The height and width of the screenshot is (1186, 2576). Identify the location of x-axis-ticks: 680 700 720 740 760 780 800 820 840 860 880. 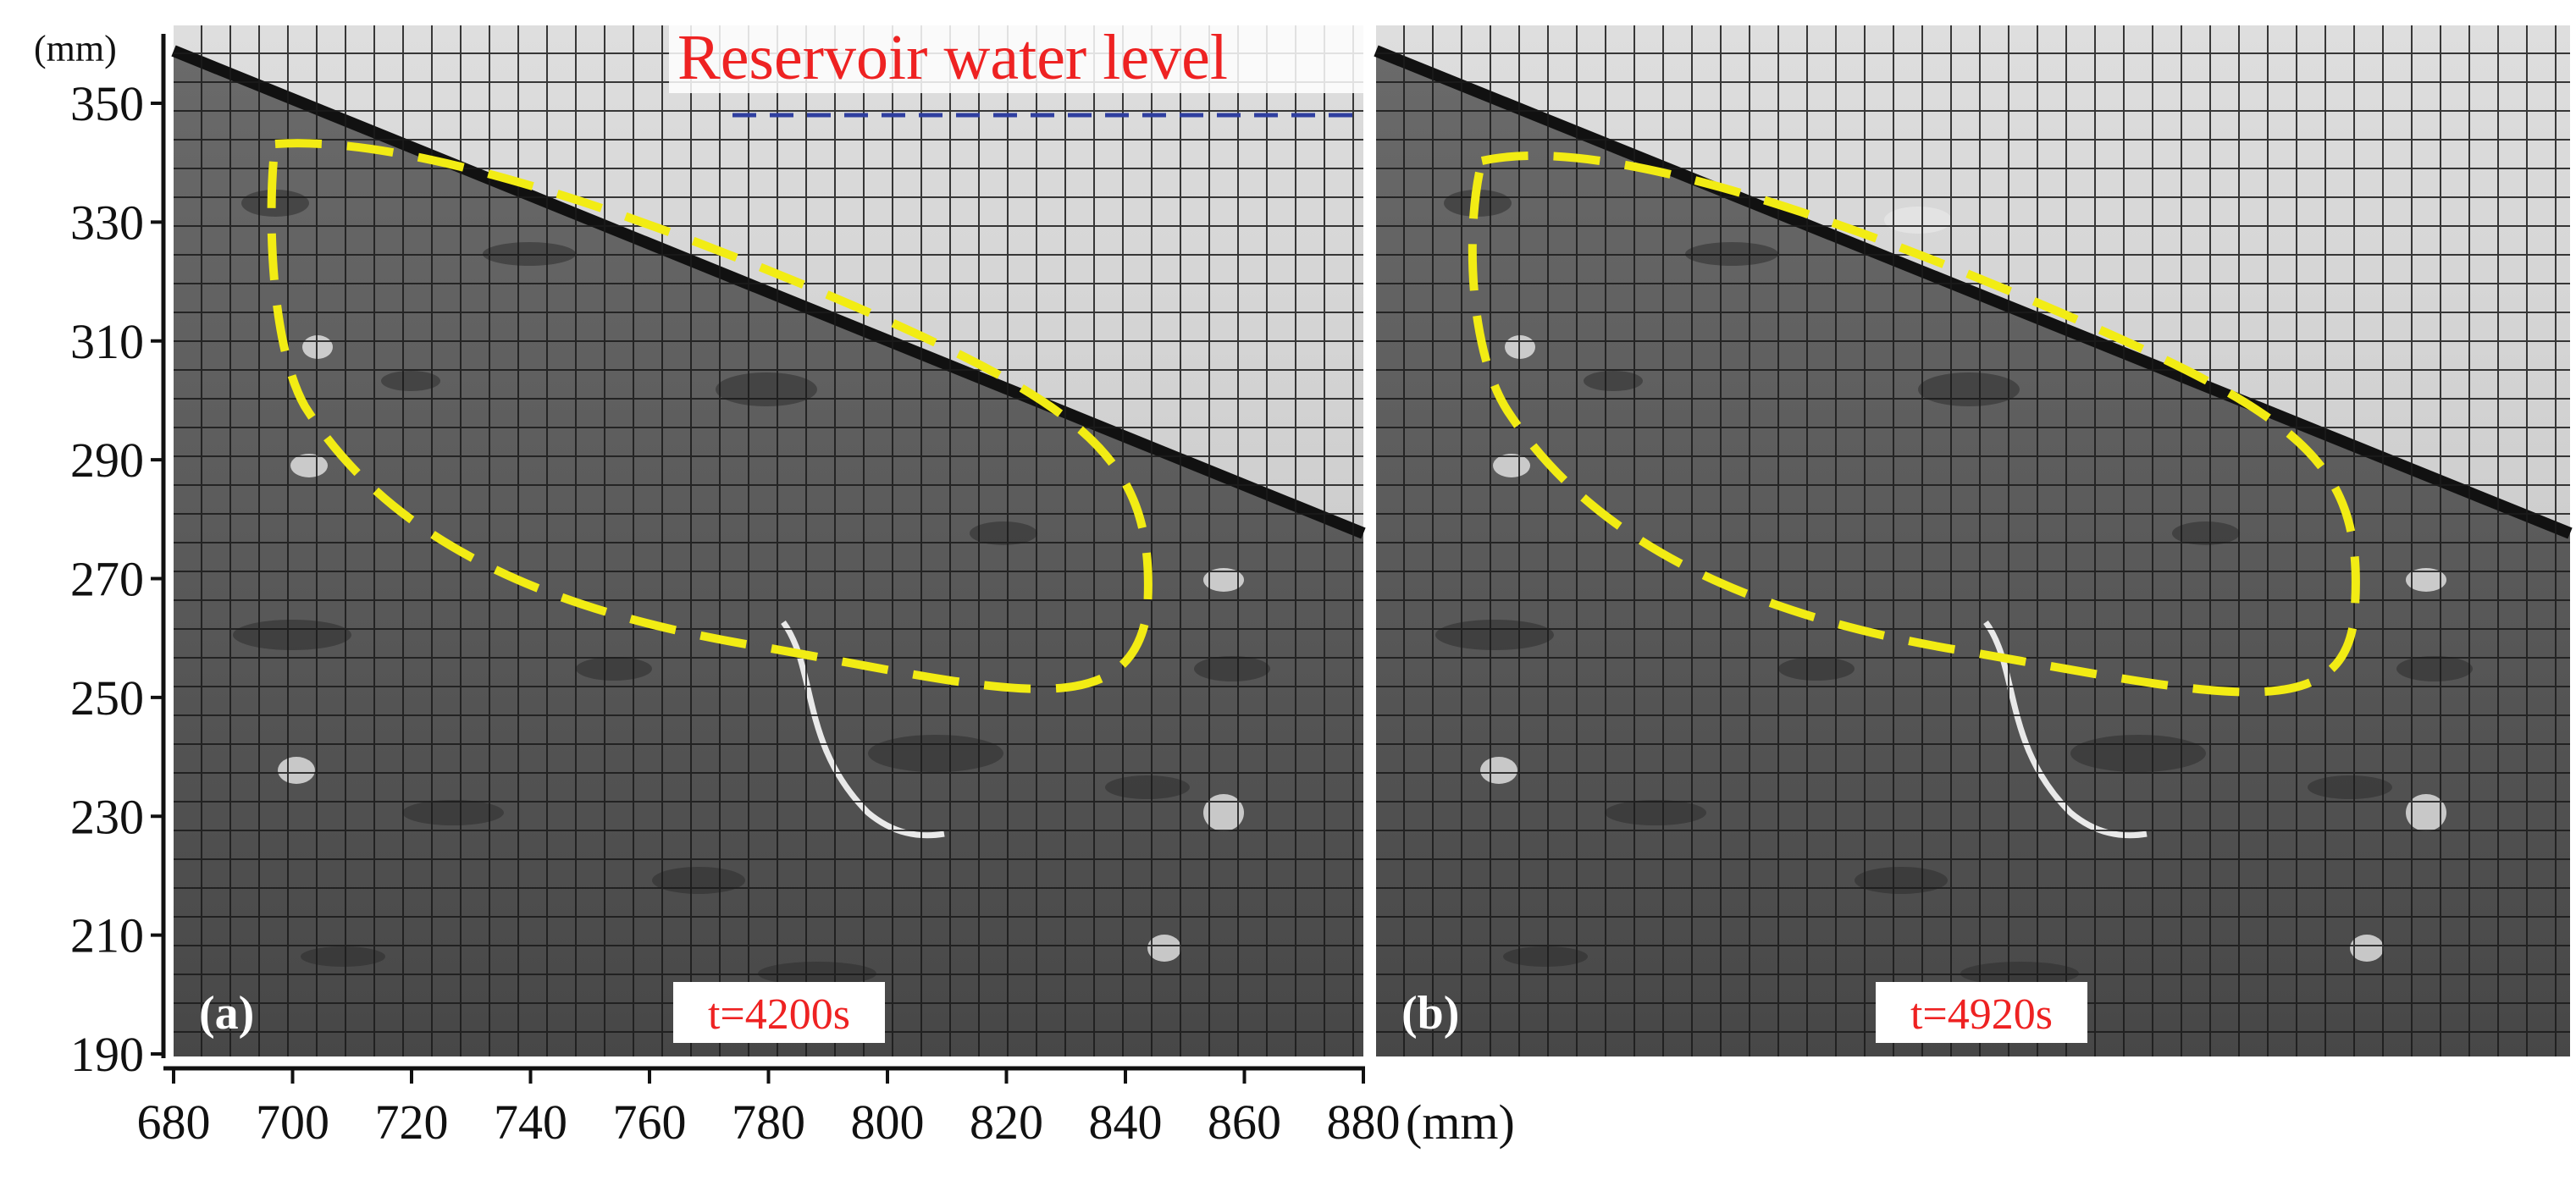
(769, 1109).